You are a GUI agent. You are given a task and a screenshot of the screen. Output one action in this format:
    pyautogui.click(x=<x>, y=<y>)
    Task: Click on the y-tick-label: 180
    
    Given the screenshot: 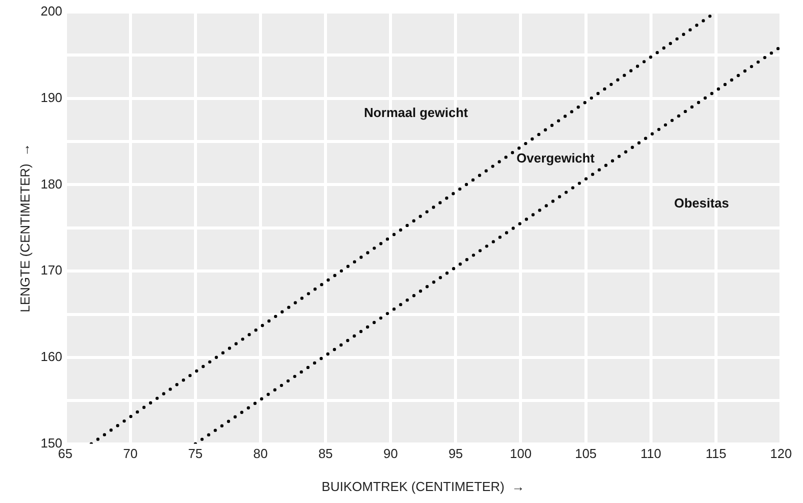 What is the action you would take?
    pyautogui.click(x=51, y=184)
    